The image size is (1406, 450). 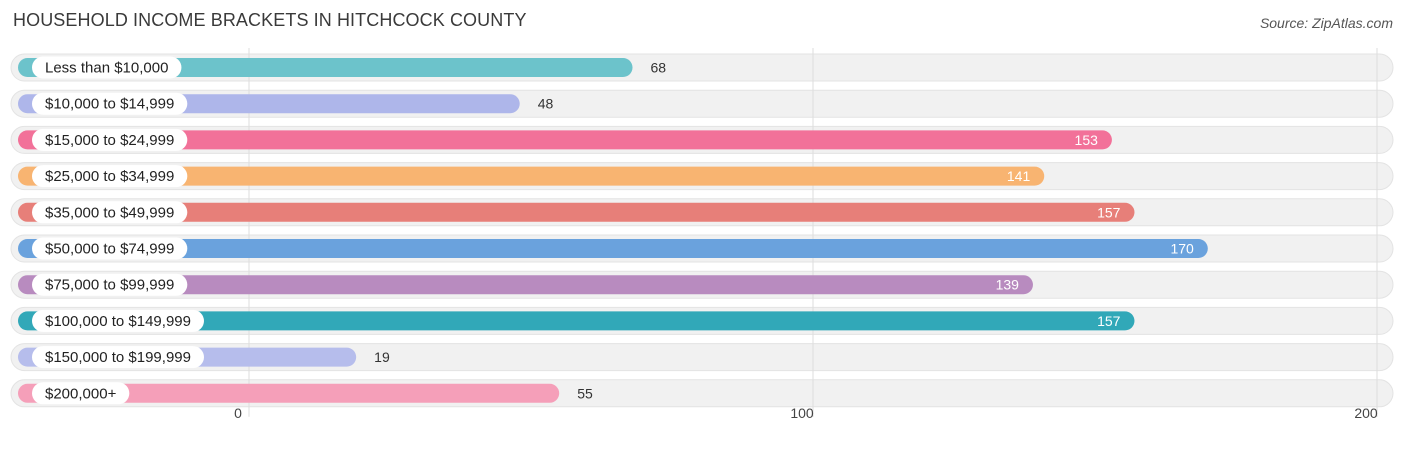 What do you see at coordinates (702, 357) in the screenshot?
I see `row-background` at bounding box center [702, 357].